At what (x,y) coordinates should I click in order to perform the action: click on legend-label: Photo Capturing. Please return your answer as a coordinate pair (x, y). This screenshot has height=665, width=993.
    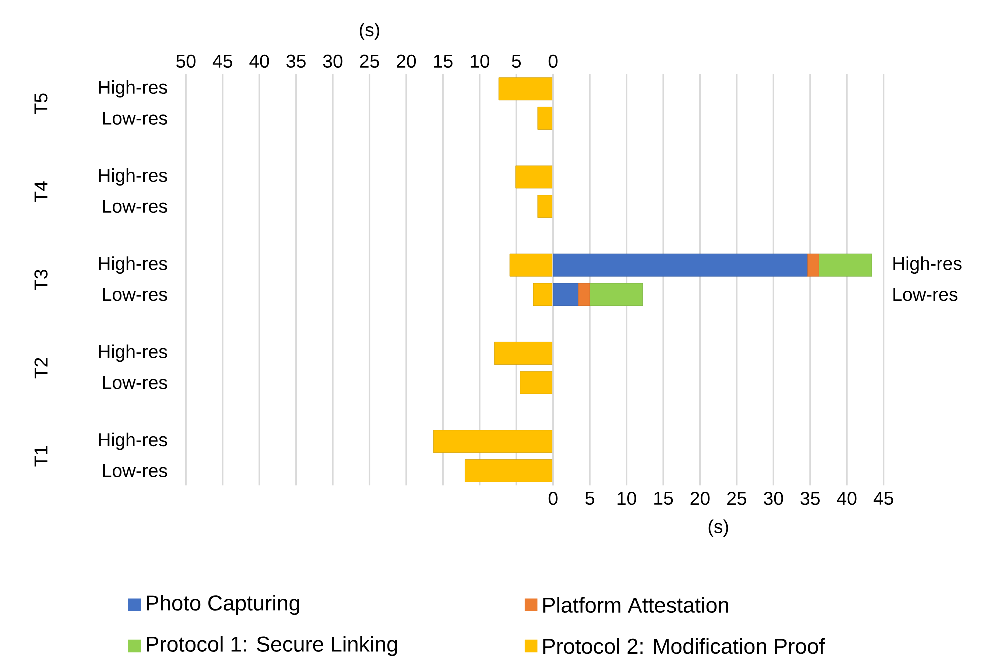
    Looking at the image, I should click on (223, 605).